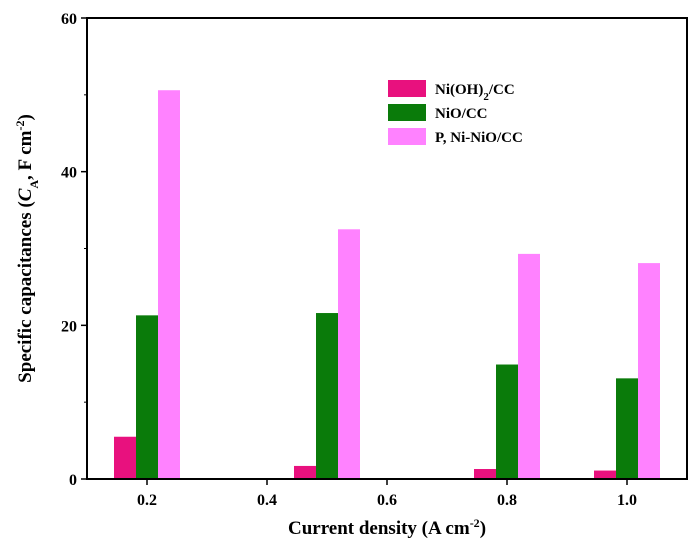 This screenshot has width=694, height=545. What do you see at coordinates (73, 480) in the screenshot?
I see `y-tick-label: 0` at bounding box center [73, 480].